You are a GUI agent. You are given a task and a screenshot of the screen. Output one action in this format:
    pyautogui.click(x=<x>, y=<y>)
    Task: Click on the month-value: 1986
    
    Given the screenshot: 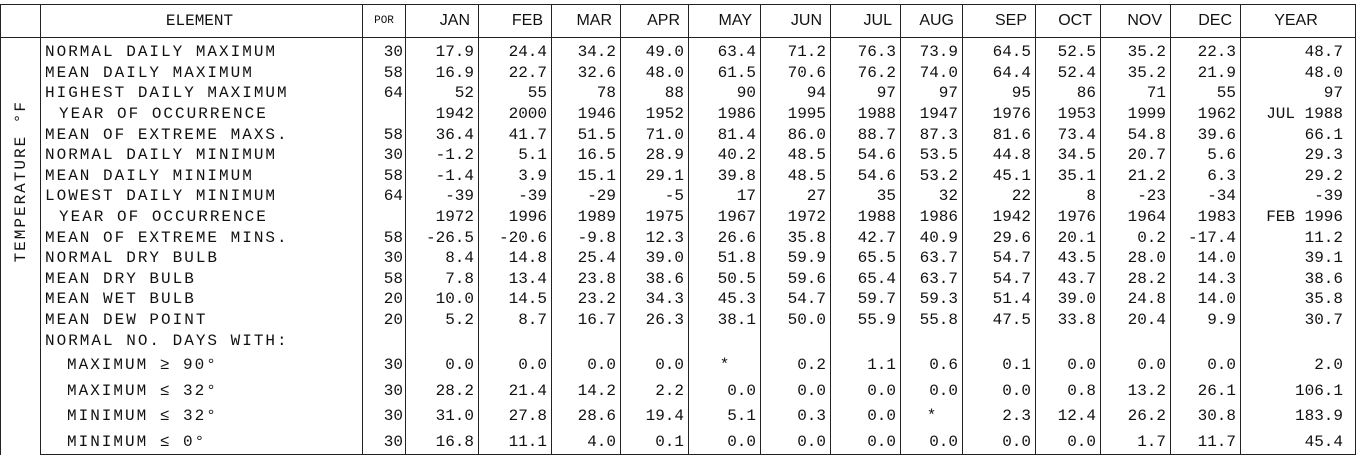 What is the action you would take?
    pyautogui.click(x=724, y=114)
    